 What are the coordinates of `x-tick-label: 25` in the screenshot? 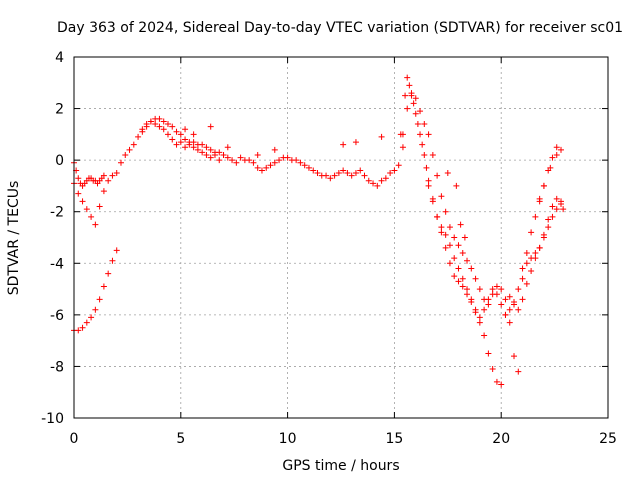 It's located at (608, 439).